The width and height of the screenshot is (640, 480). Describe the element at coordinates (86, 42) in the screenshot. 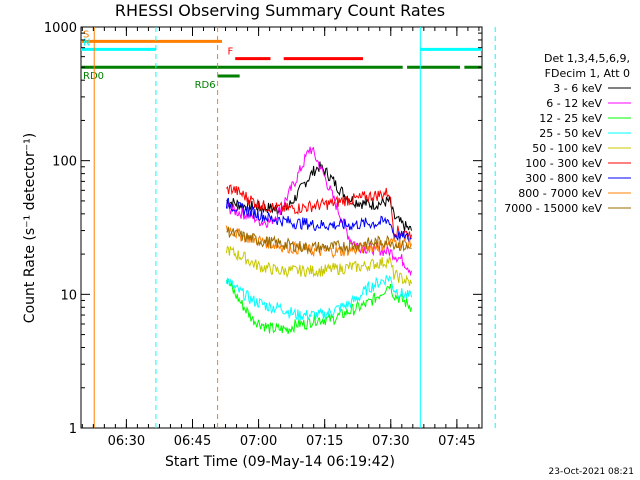

I see `flag-bar-label: N` at that location.